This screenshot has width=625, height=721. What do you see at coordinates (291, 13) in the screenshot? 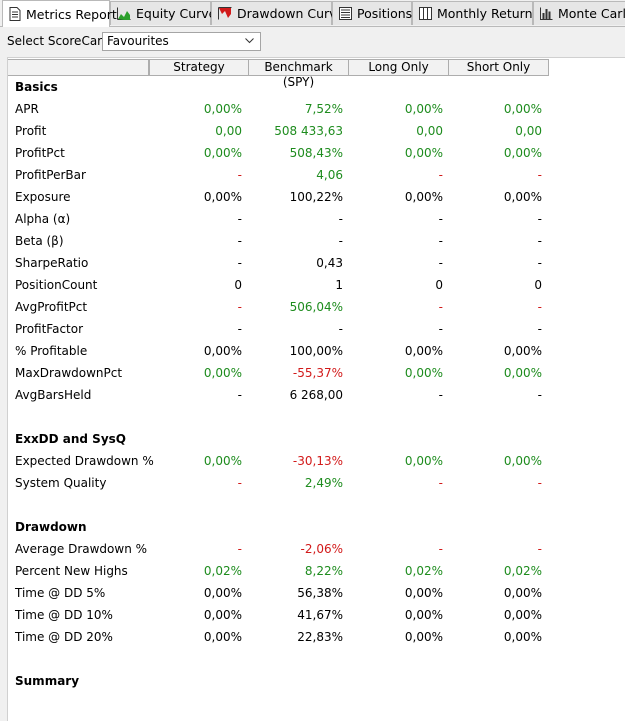
I see `tab-label: Drawdown Curve` at bounding box center [291, 13].